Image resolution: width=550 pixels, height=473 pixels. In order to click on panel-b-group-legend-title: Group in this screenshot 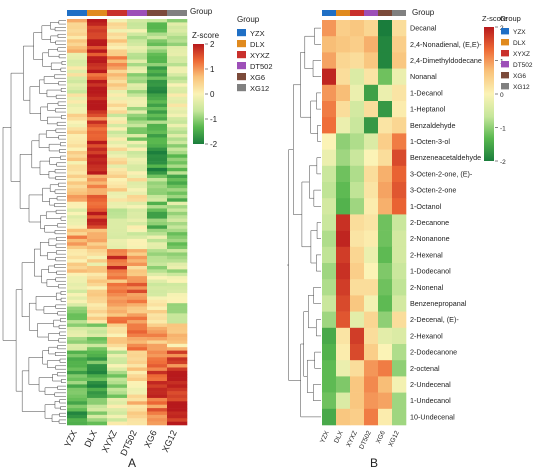, I will do `click(510, 18)`.